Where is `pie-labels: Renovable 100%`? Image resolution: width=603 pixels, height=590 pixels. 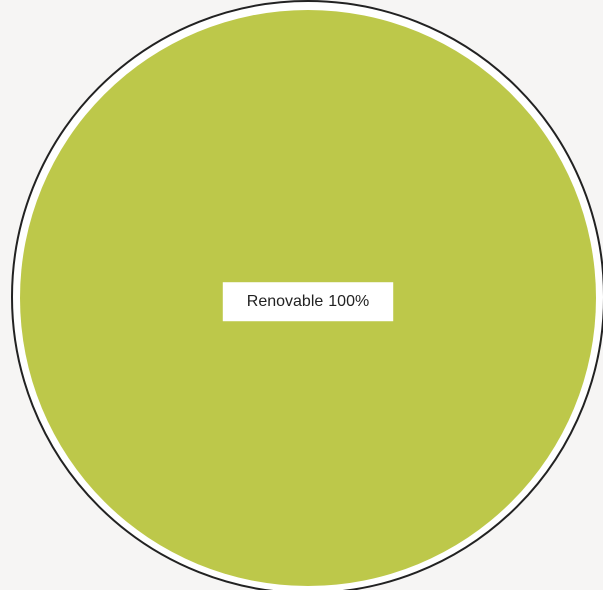
pie-labels: Renovable 100% is located at coordinates (308, 302).